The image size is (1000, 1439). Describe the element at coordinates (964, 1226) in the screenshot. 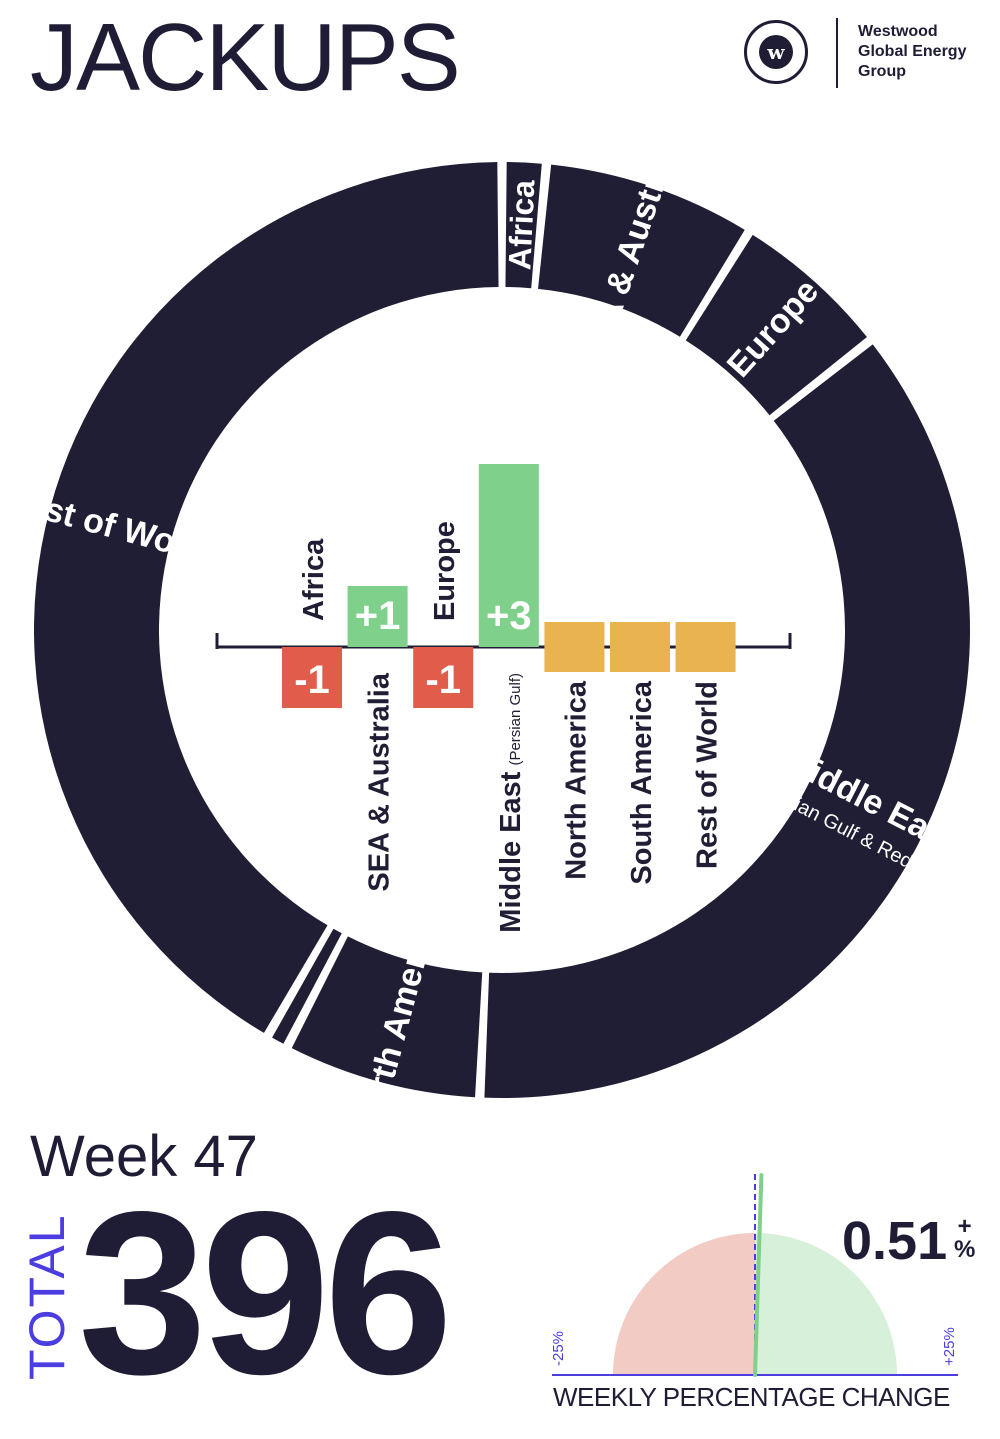

I see `gauge-sign-symbol: +` at that location.